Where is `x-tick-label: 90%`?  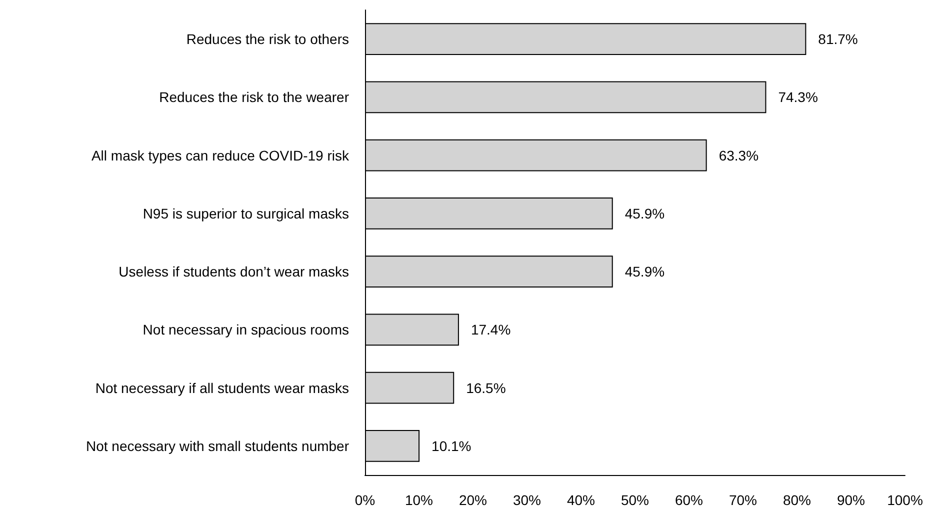 x-tick-label: 90% is located at coordinates (851, 500).